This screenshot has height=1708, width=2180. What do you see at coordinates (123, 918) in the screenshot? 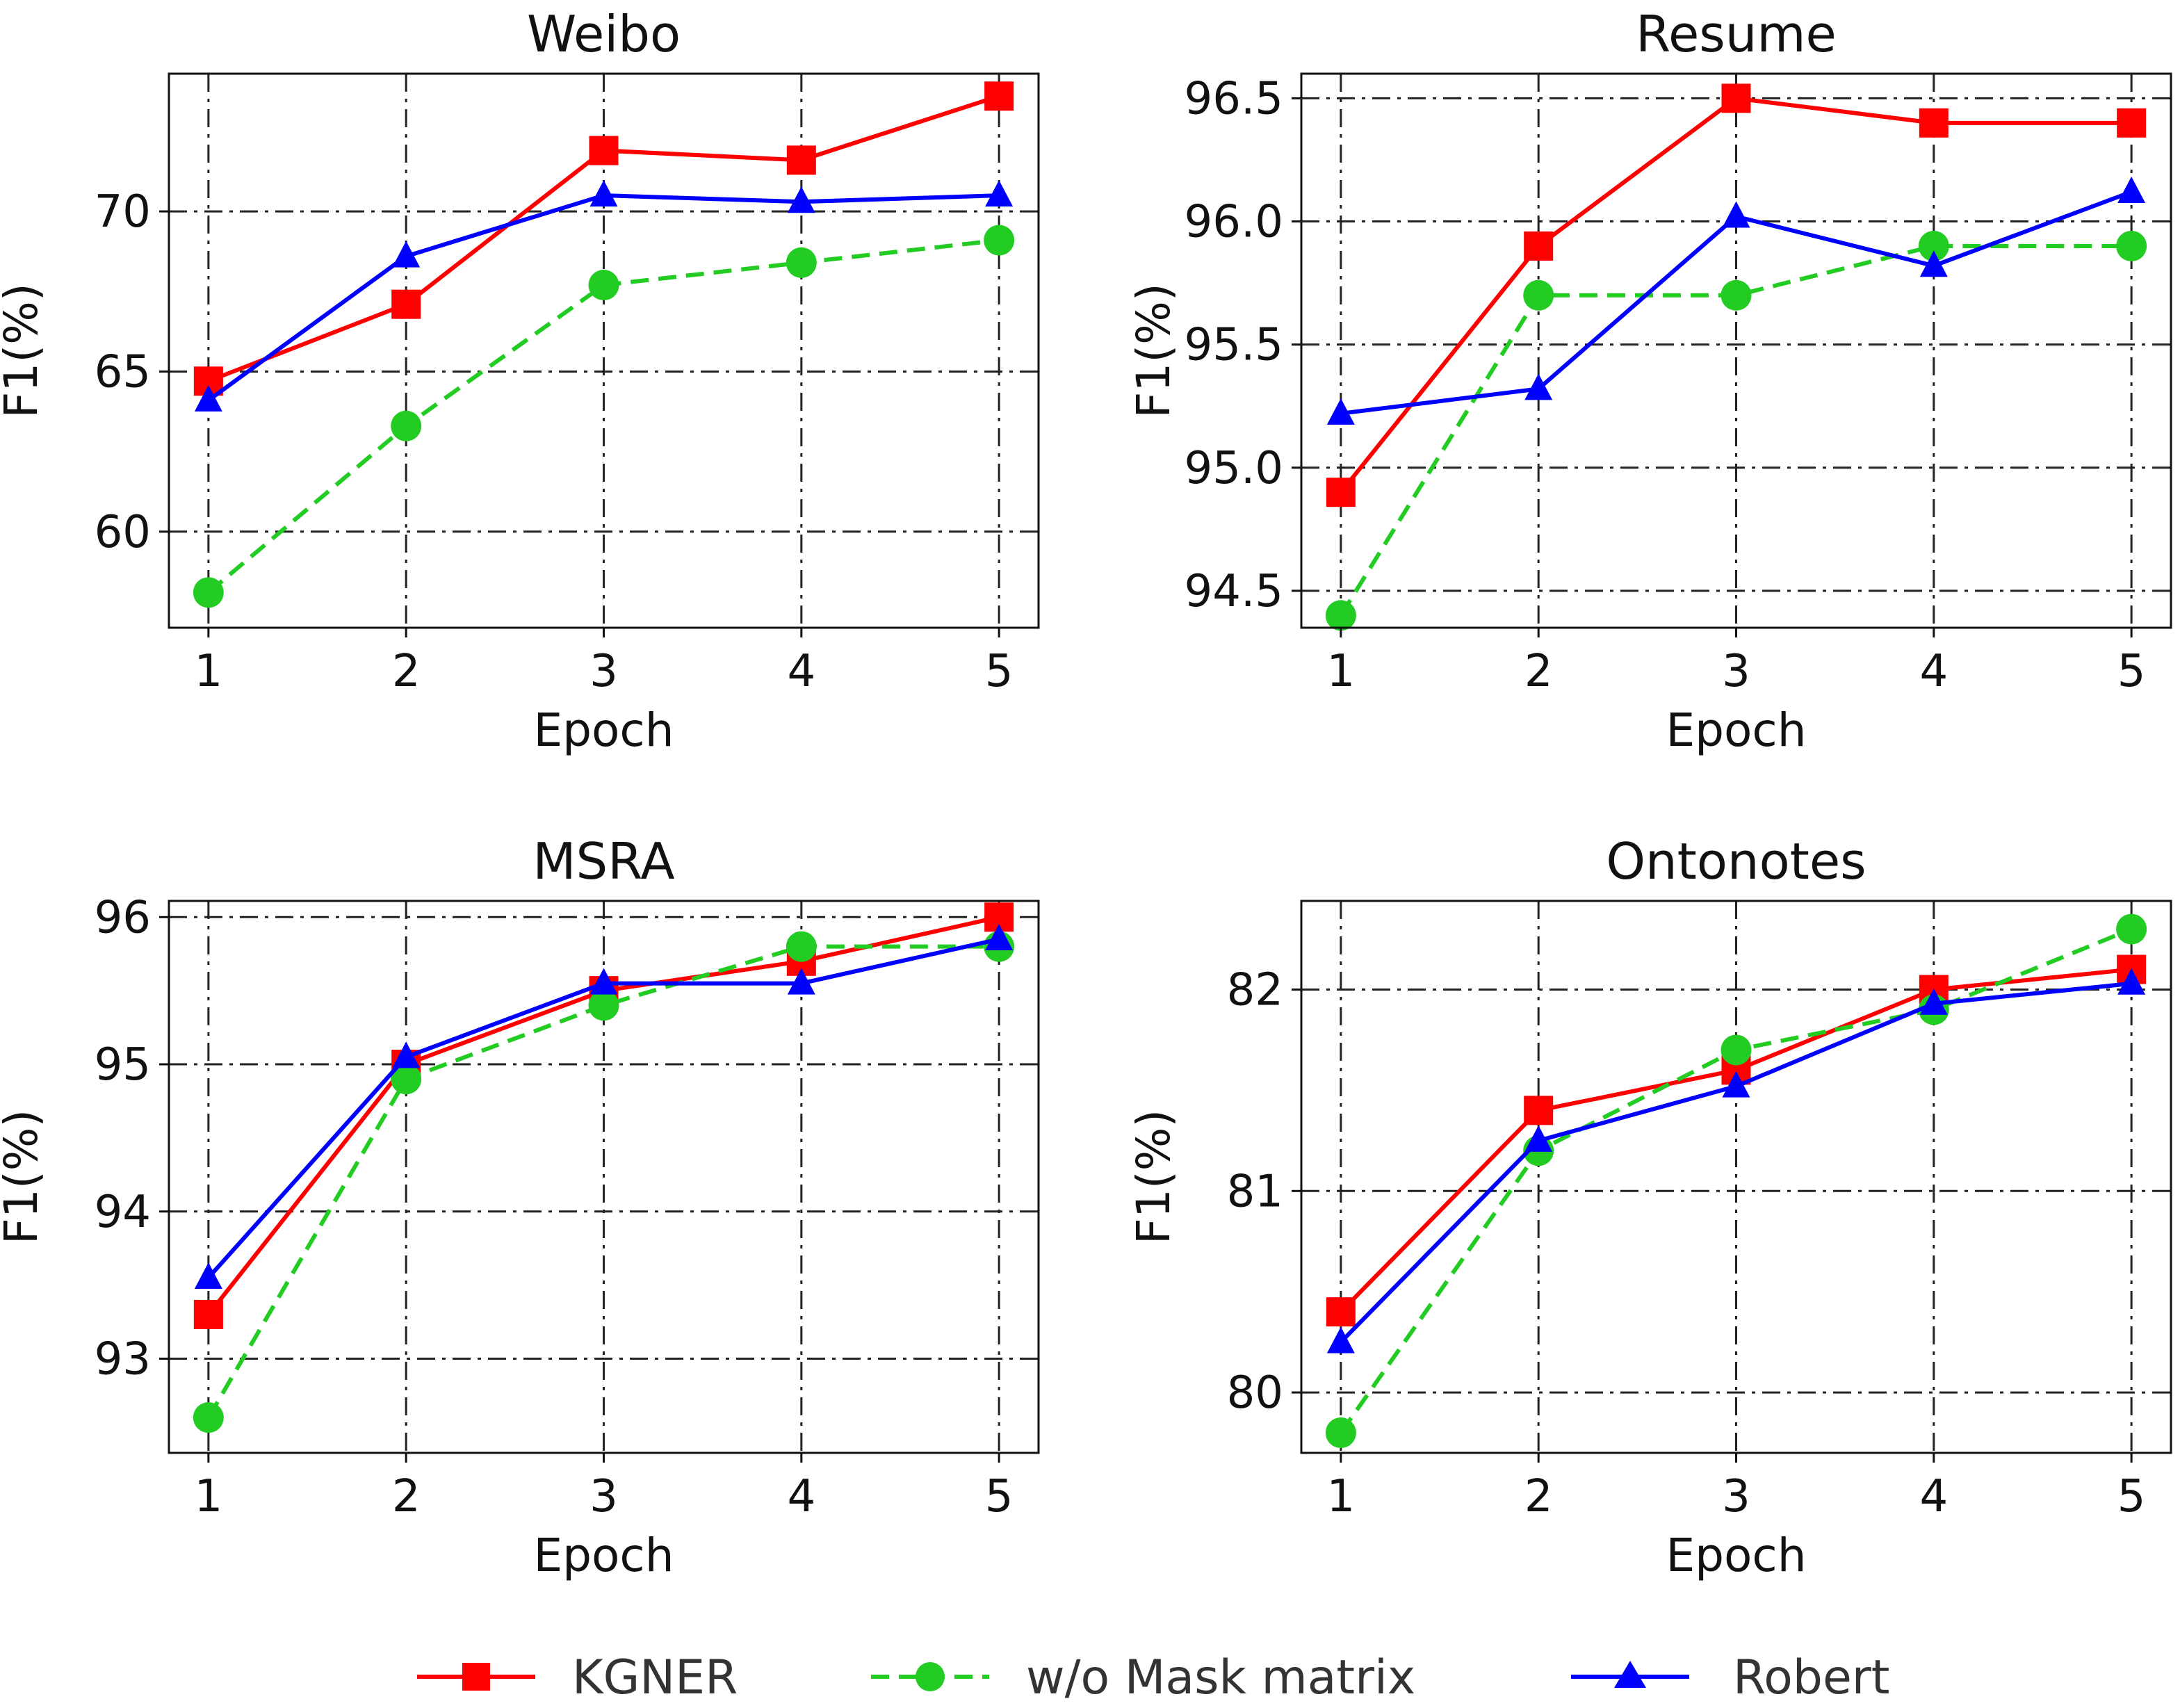
I see `y-tick-label: 96` at bounding box center [123, 918].